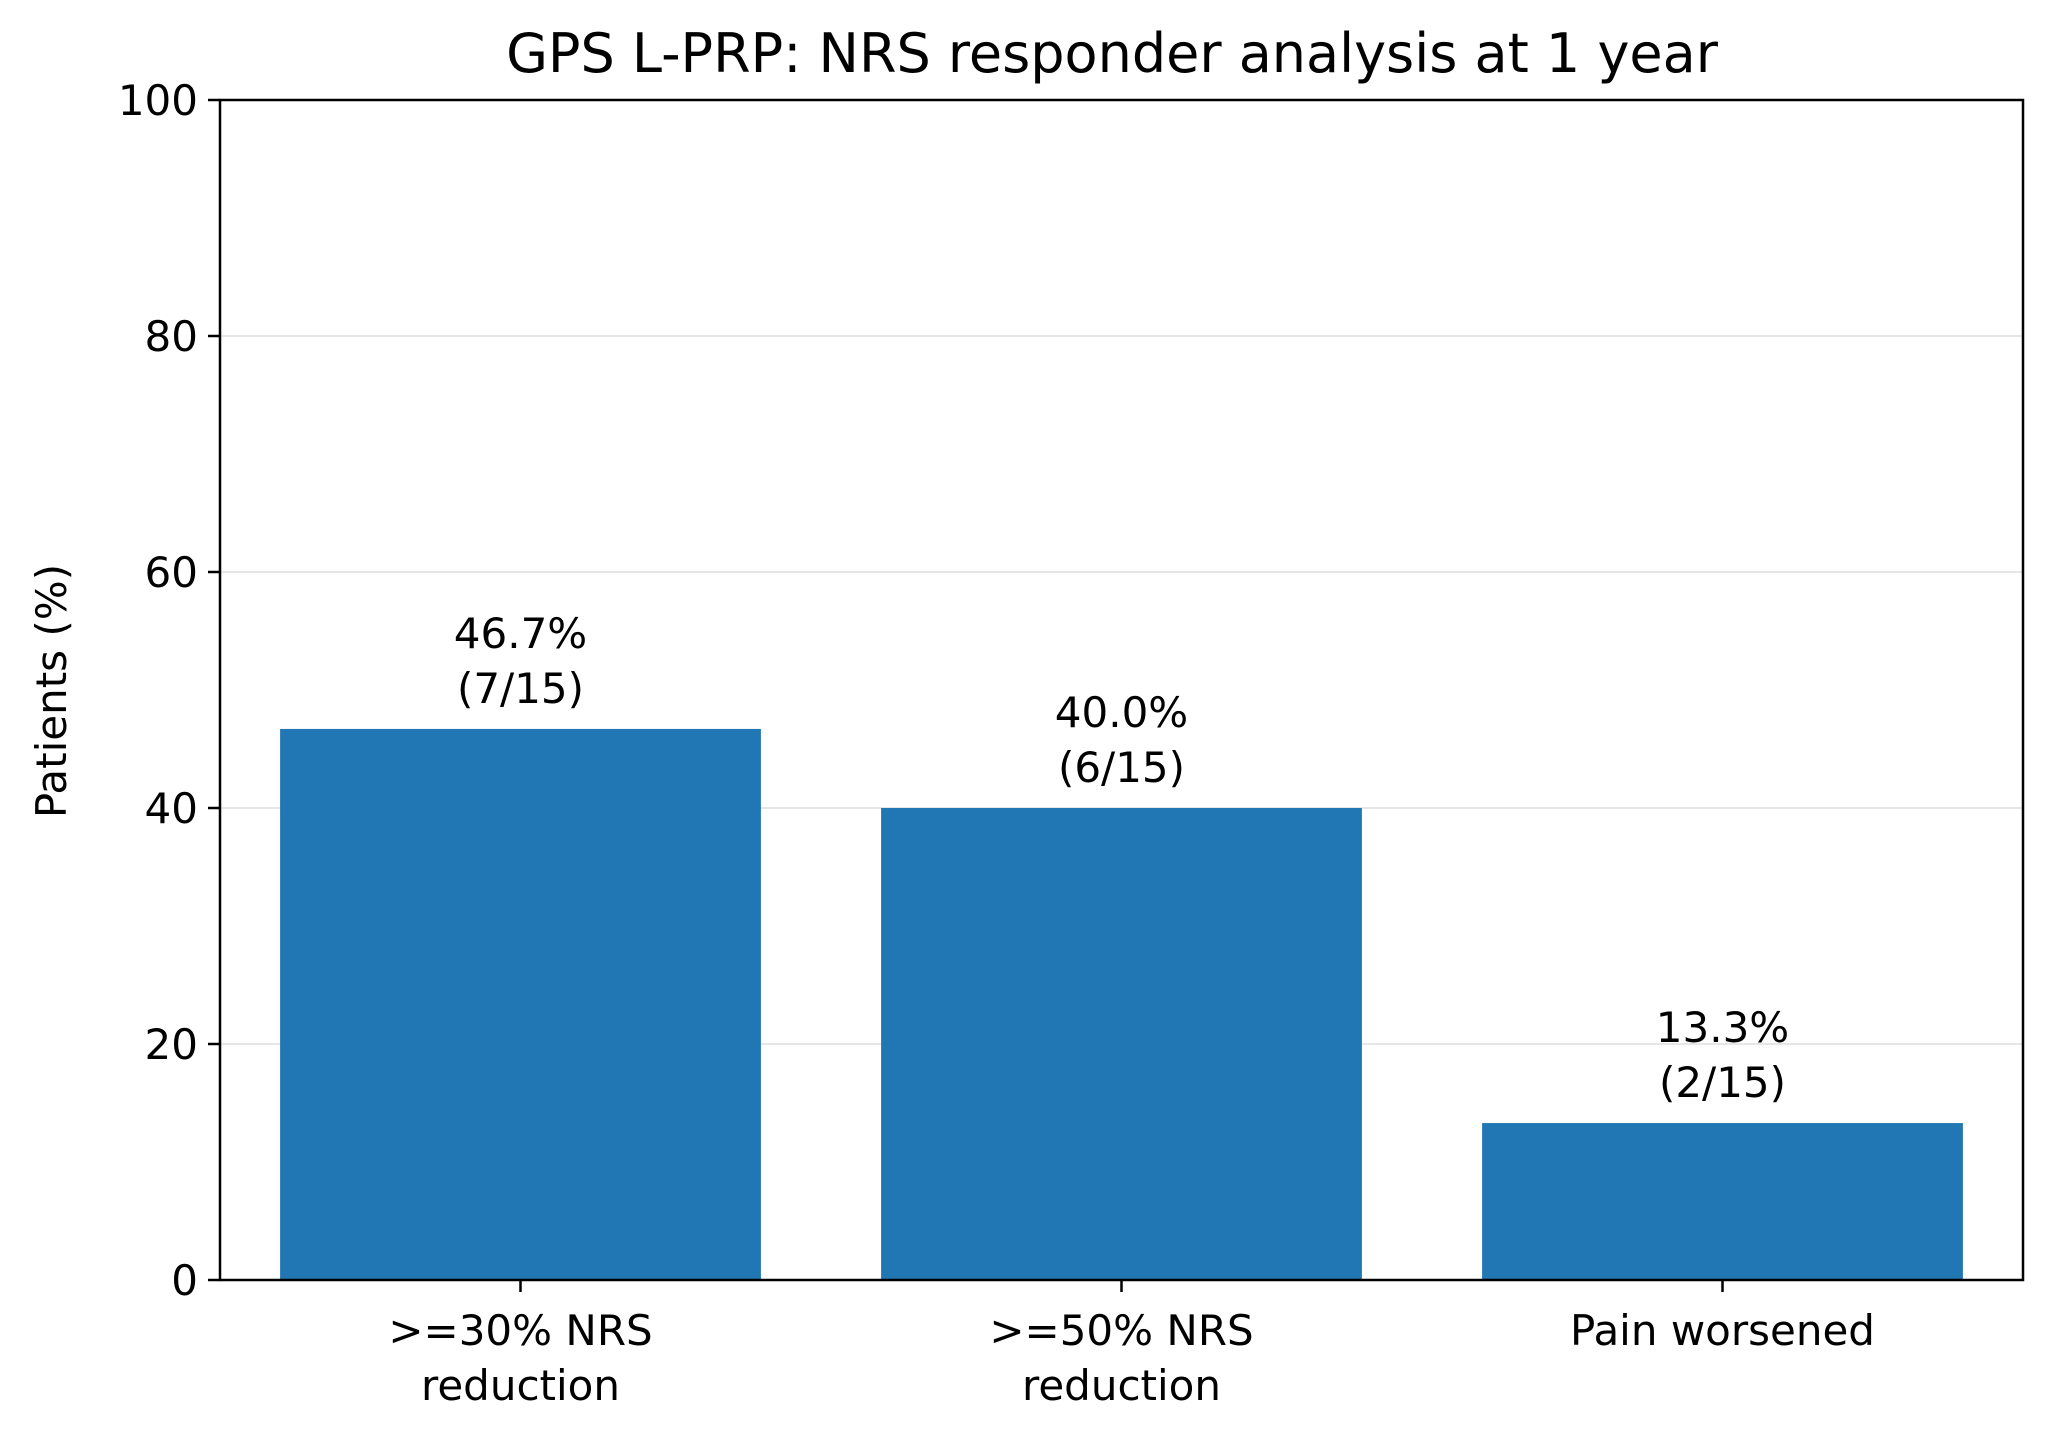  What do you see at coordinates (1722, 1055) in the screenshot?
I see `bar-value-label: 13.3% (2/15)` at bounding box center [1722, 1055].